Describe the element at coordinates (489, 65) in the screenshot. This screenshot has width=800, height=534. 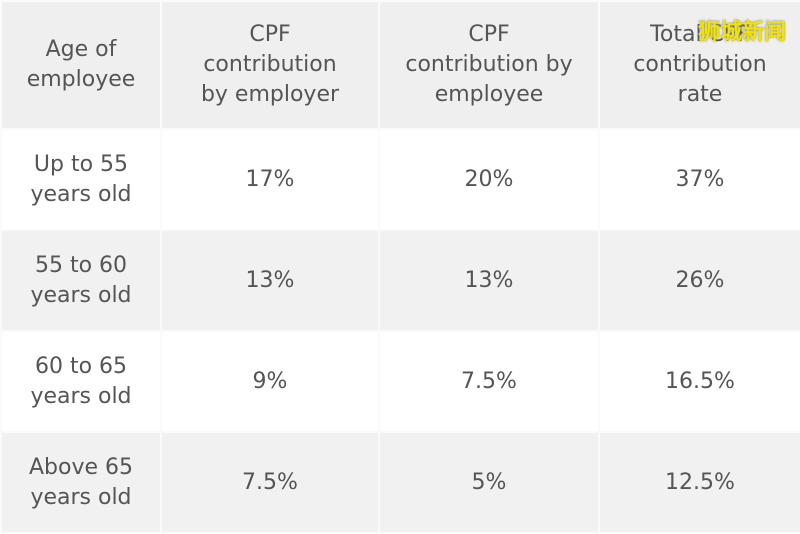
I see `header-cell: CPF contribution by employee` at that location.